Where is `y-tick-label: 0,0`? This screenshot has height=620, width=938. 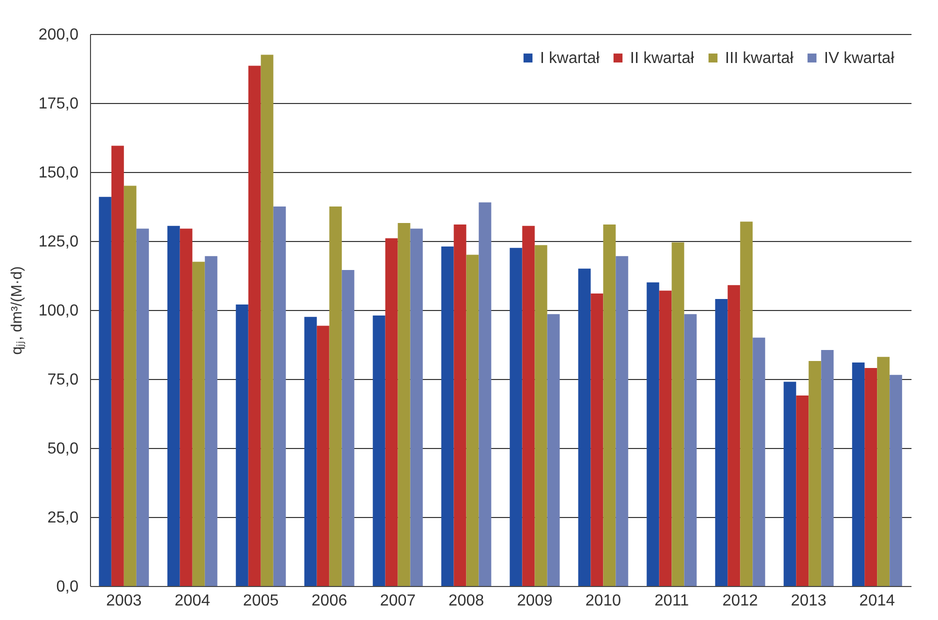 y-tick-label: 0,0 is located at coordinates (67, 587).